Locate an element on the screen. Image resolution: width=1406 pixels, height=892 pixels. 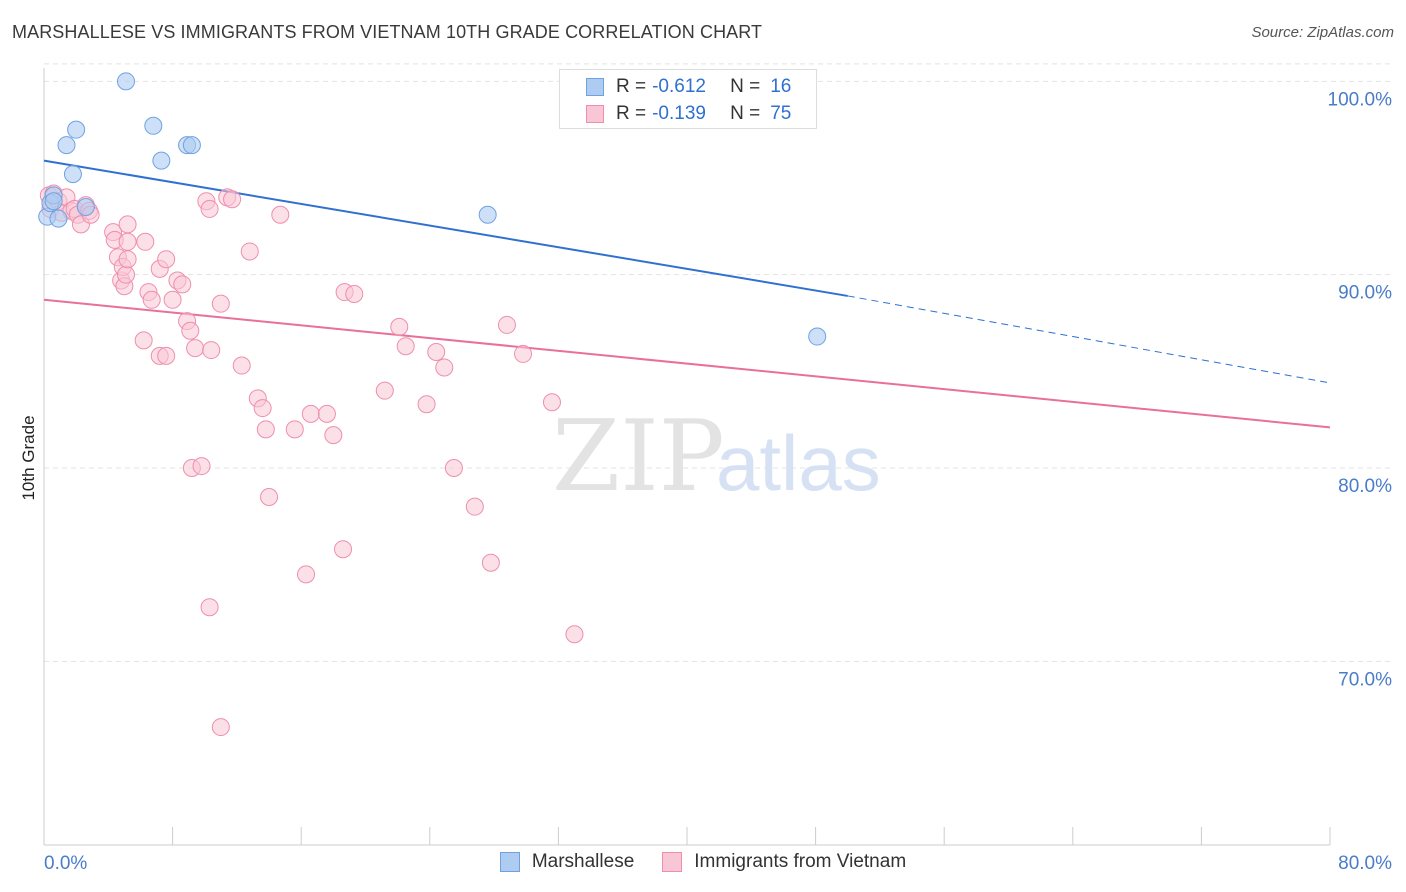
vietnam-trend-line is located at coordinates (687, 363).